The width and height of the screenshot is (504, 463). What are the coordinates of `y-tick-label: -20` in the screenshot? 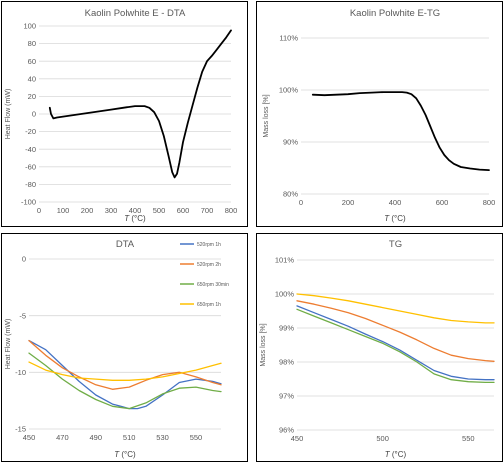 It's located at (30, 131).